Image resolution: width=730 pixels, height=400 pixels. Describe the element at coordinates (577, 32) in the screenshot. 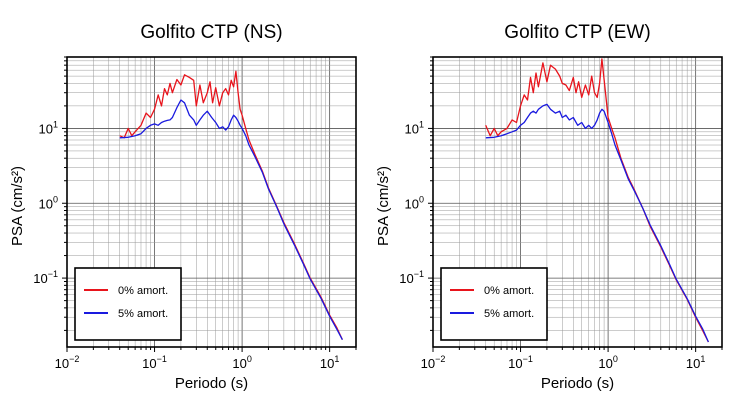

I see `chart-title: Golfito CTP (EW)` at that location.